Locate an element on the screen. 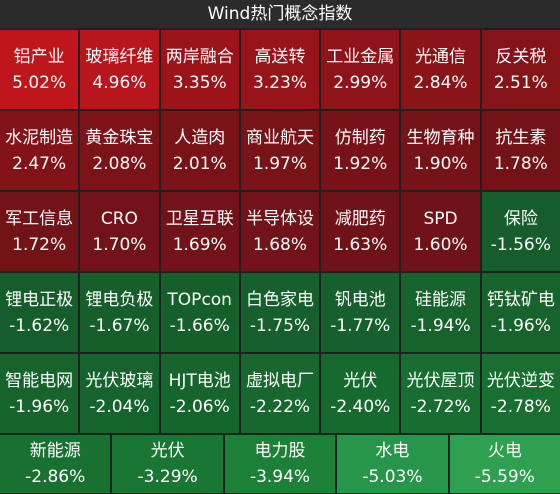 This screenshot has height=494, width=560. tile-change: 1.60% is located at coordinates (440, 244).